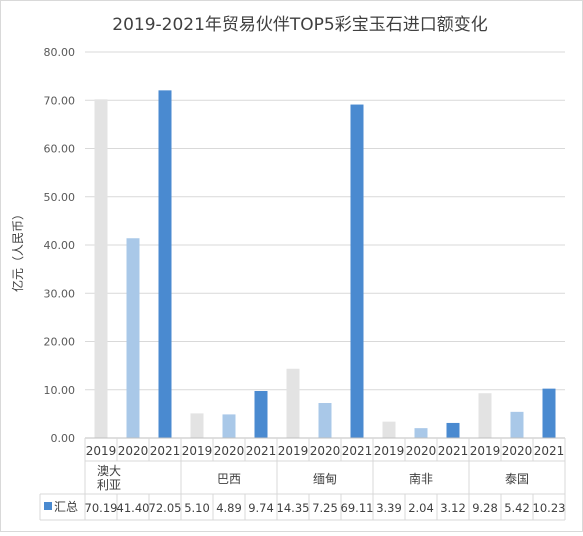 This screenshot has height=536, width=583. I want to click on legend-swatch, so click(48, 506).